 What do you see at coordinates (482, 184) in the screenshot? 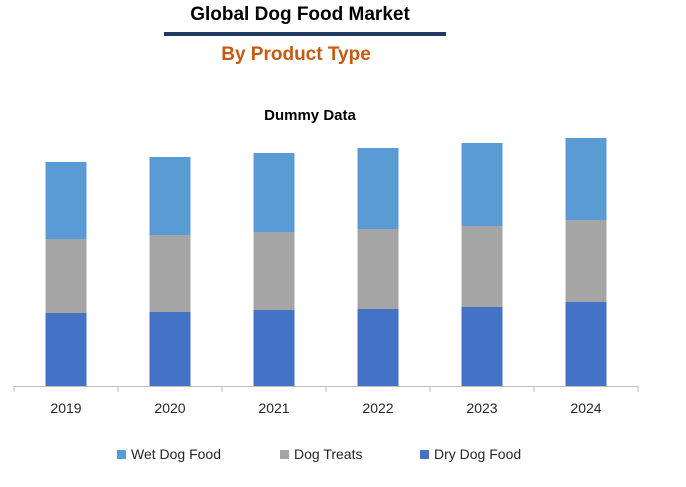
I see `bar-wet-dog-food-2023` at bounding box center [482, 184].